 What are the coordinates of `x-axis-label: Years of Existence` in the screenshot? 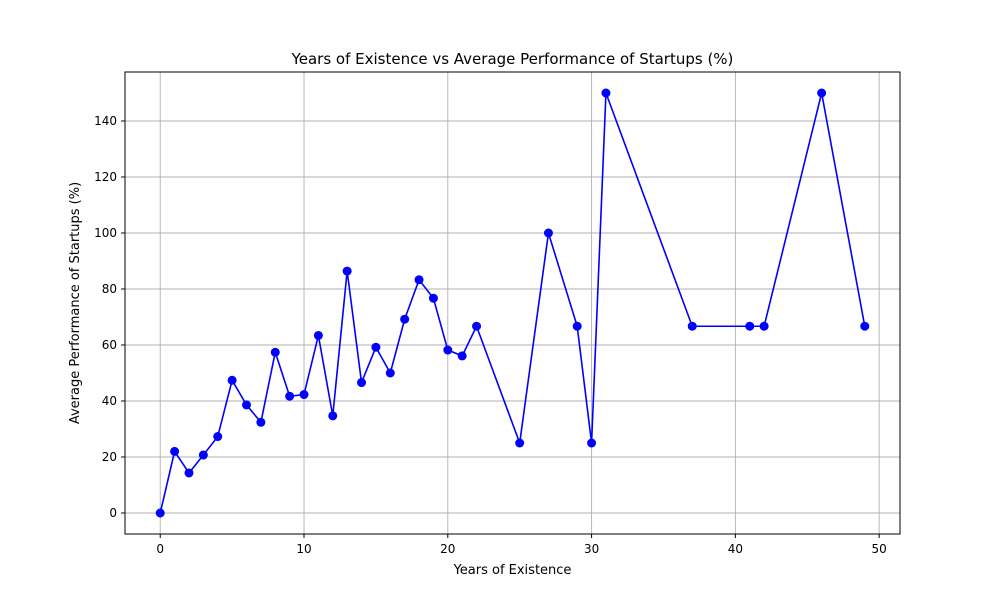 It's located at (512, 570).